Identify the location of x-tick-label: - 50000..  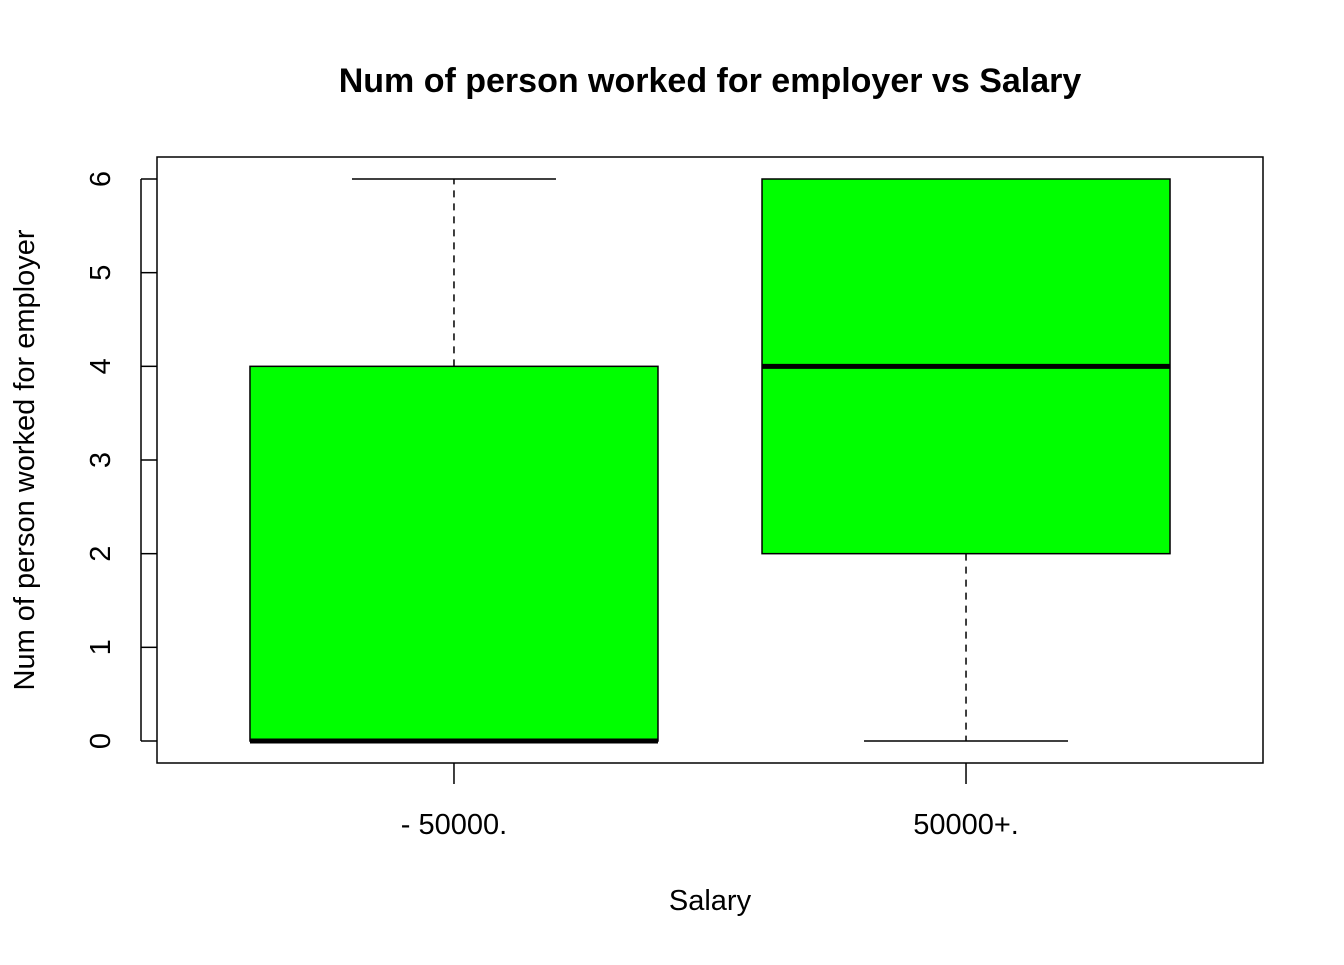
(454, 825).